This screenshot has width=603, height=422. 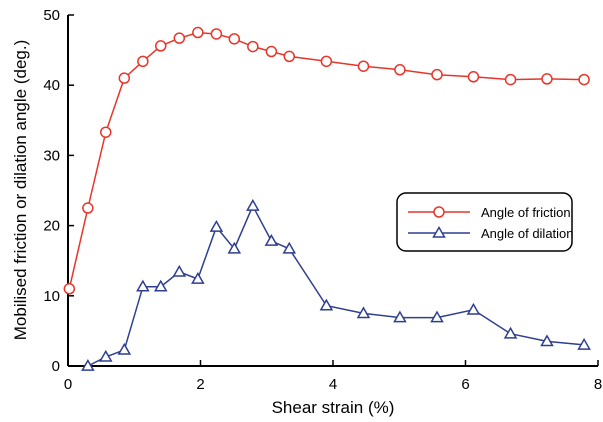 I want to click on legend-box, so click(x=484, y=222).